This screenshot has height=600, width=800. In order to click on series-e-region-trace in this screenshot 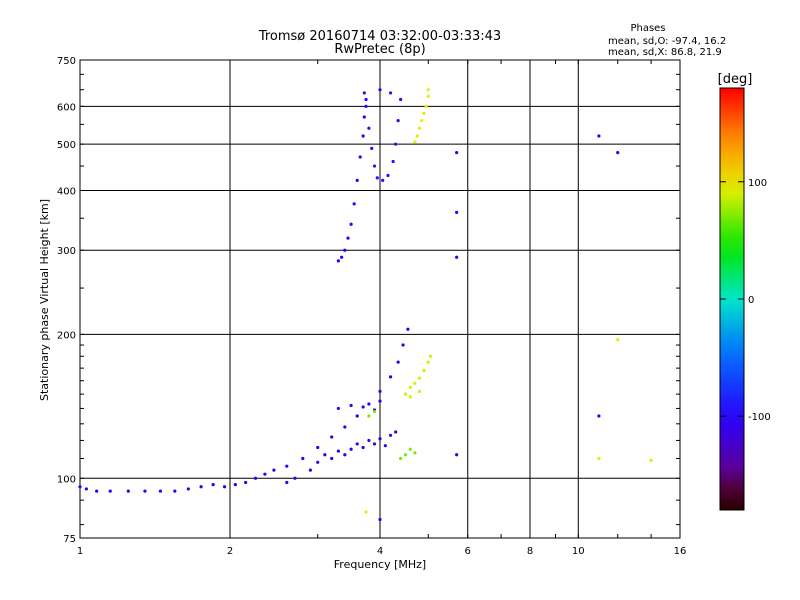, I will do `click(244, 410)`.